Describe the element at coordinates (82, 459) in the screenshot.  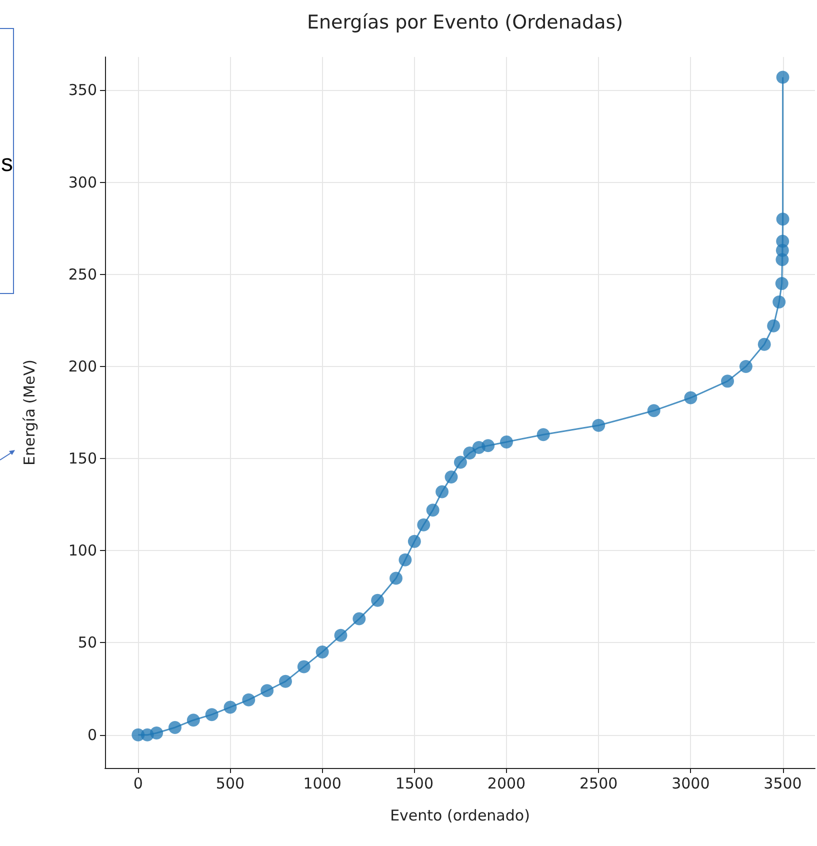
I see `y-tick-label: 150` at that location.